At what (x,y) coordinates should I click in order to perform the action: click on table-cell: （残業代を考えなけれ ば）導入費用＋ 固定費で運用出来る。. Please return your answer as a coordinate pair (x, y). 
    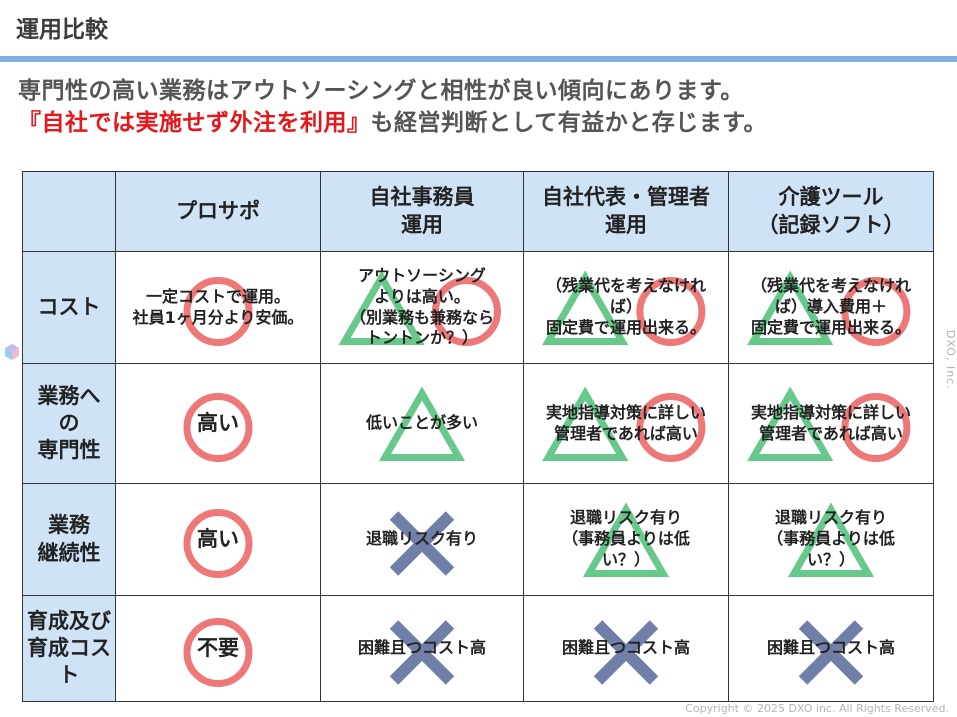
    Looking at the image, I should click on (831, 307).